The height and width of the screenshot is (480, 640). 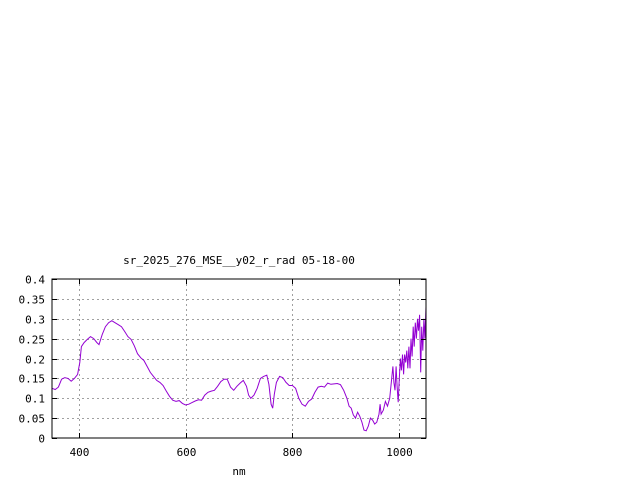 I want to click on y-tick-label: 0.3, so click(x=35, y=320).